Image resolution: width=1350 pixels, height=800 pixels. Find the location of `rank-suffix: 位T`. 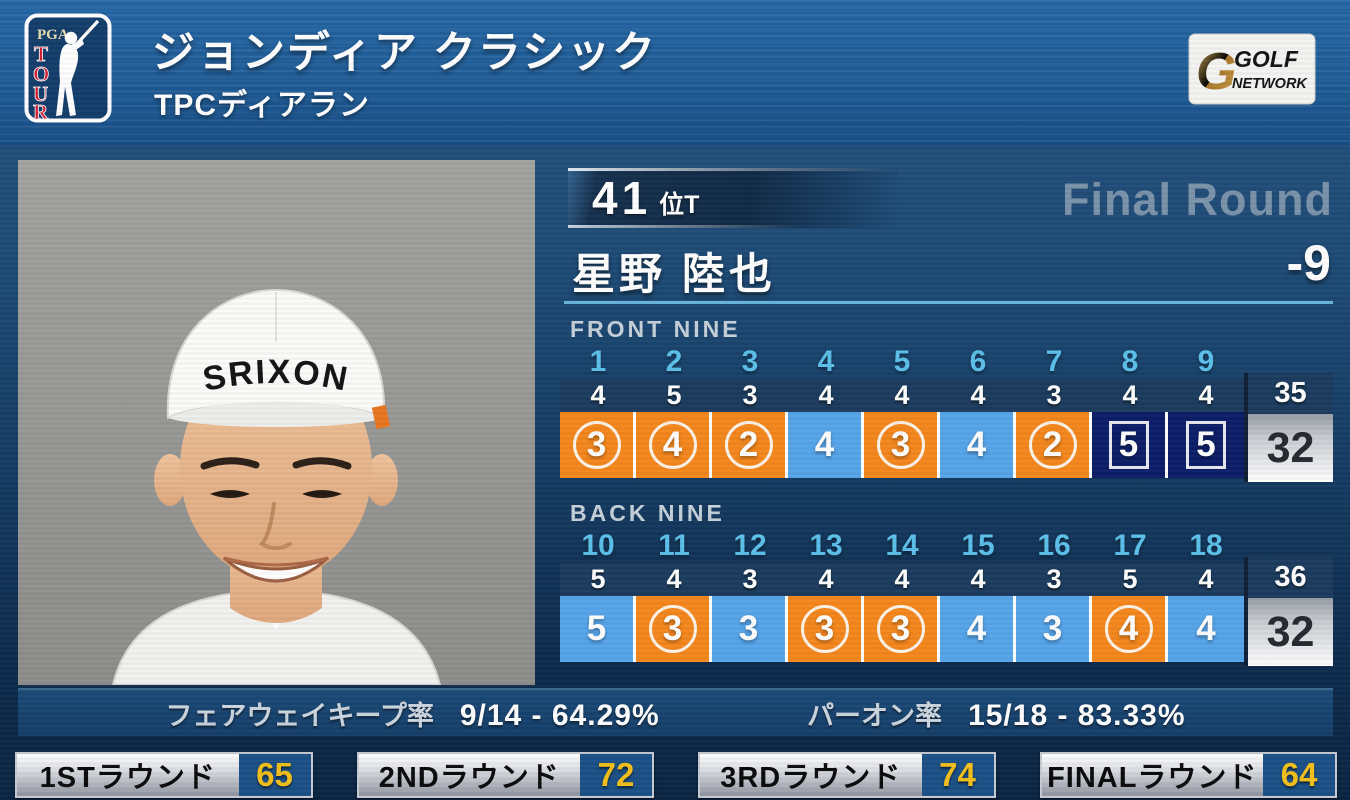

rank-suffix: 位T is located at coordinates (679, 205).